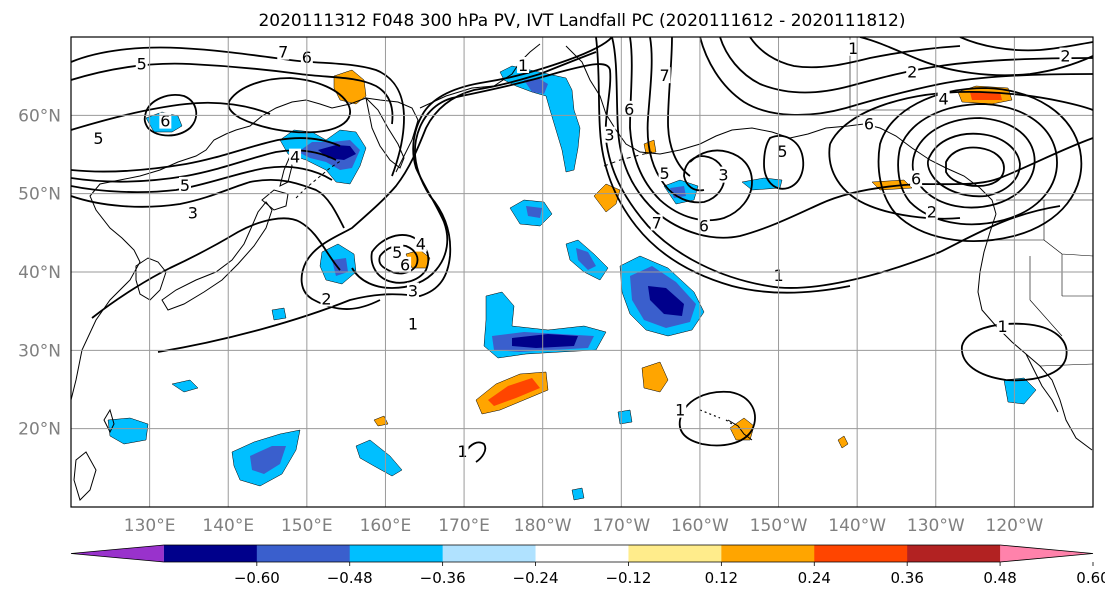 The image size is (1105, 601). What do you see at coordinates (228, 526) in the screenshot?
I see `x-tick-label: 140°E` at bounding box center [228, 526].